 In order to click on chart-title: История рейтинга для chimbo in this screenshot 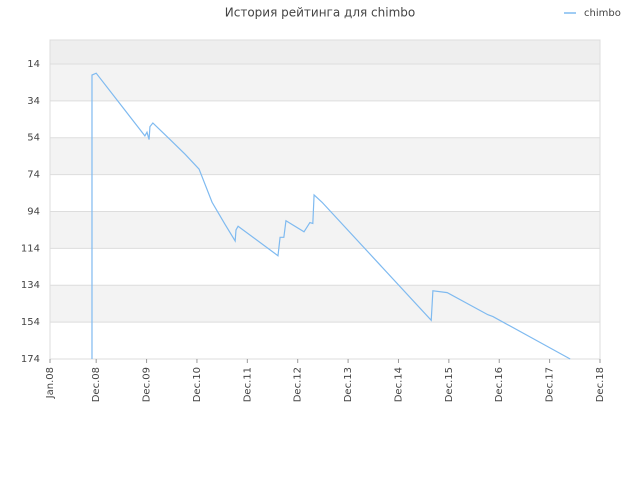, I will do `click(320, 13)`.